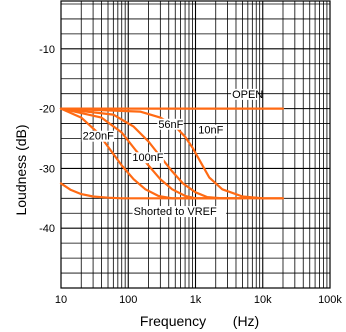 The image size is (346, 332). Describe the element at coordinates (246, 321) in the screenshot. I see `x-axis-unit: (Hz)` at that location.